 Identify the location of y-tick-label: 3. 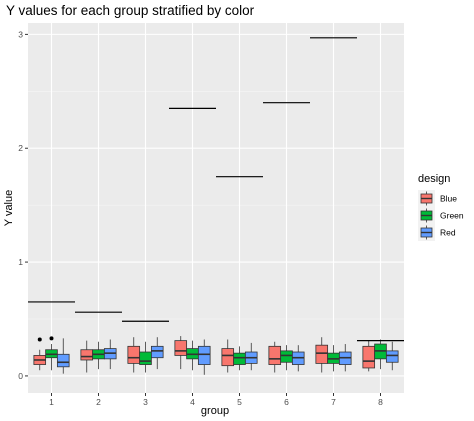
(20, 34).